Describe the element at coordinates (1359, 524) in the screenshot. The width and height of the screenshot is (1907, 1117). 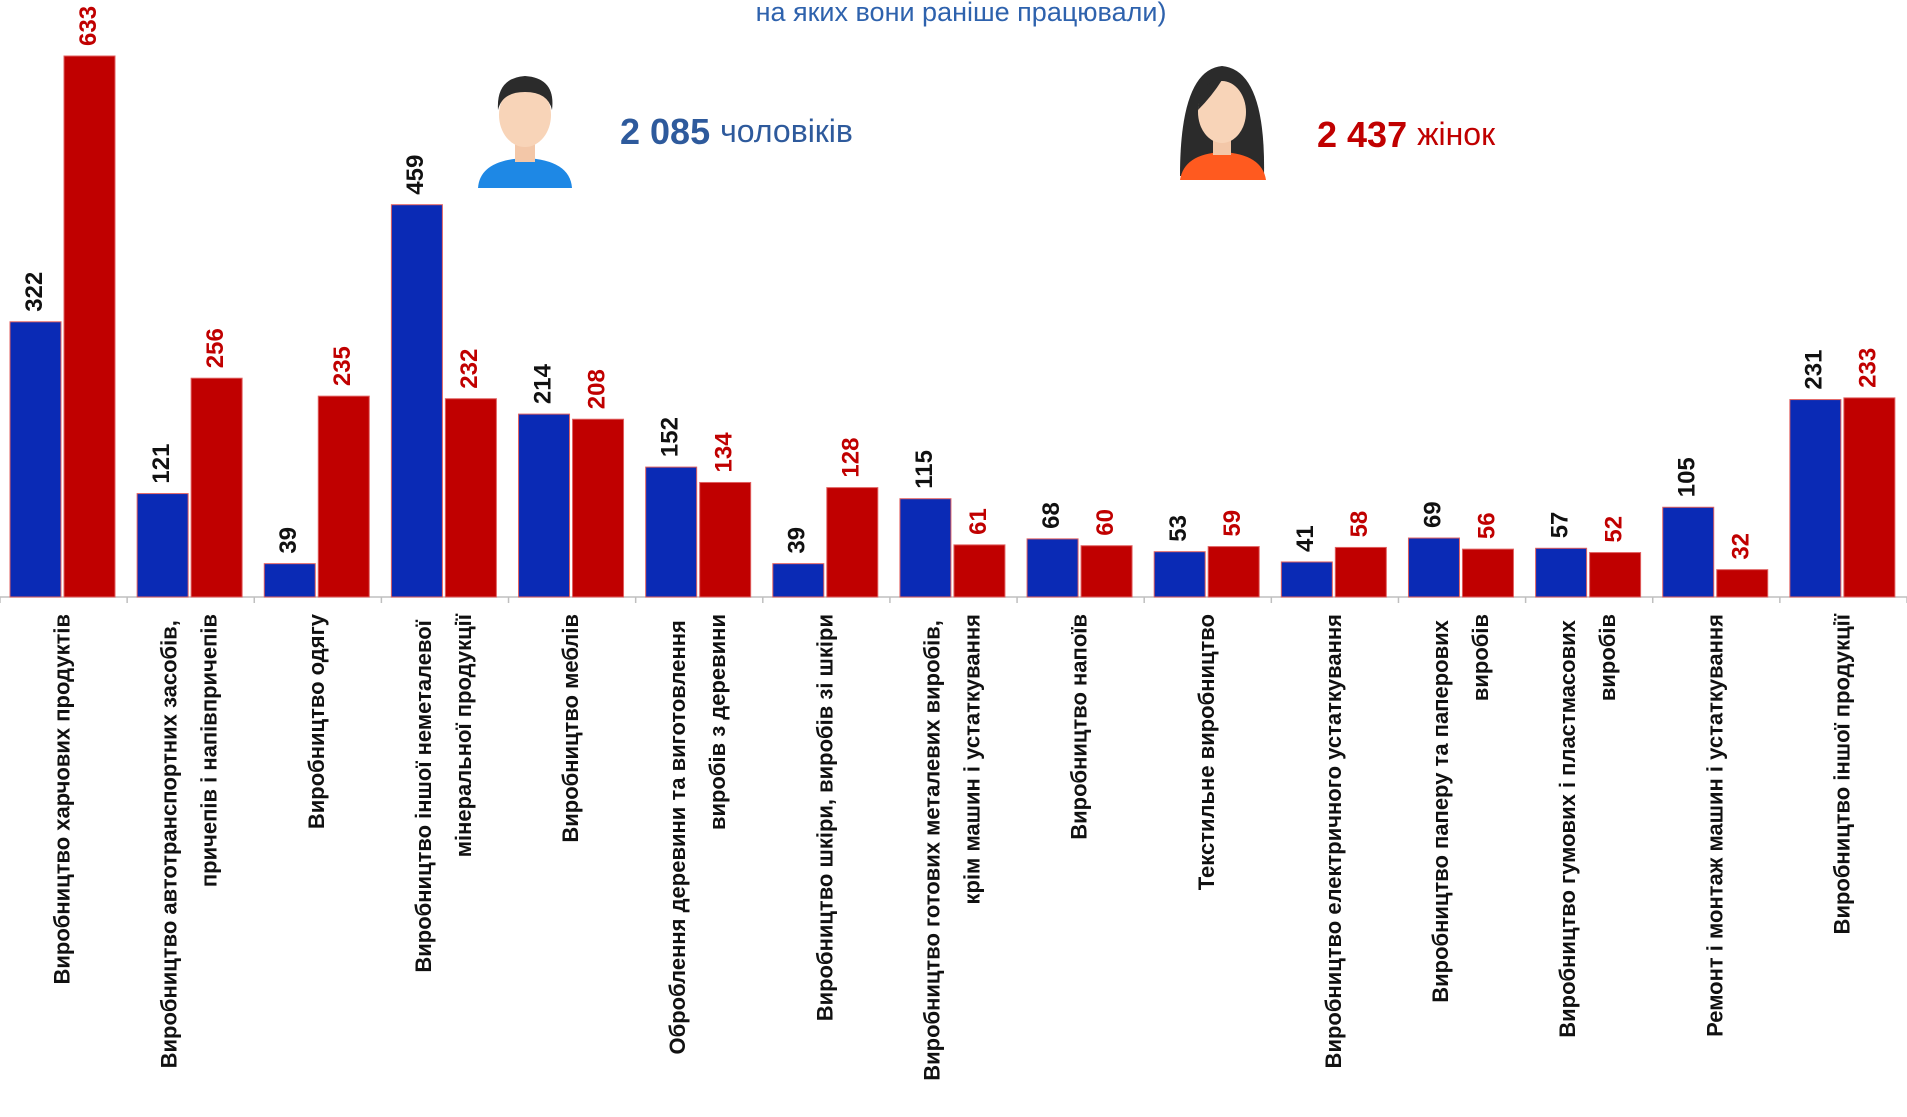
I see `value-label: 58` at that location.